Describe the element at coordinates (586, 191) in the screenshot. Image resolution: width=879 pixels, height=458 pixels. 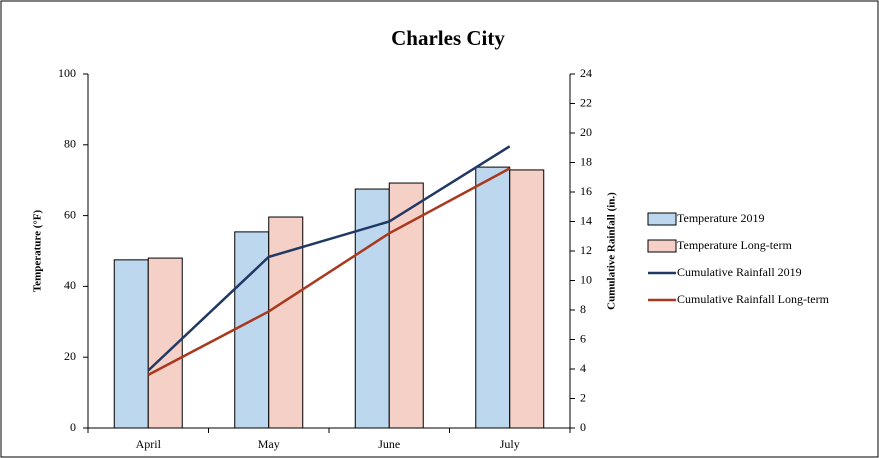
I see `y2-tick-label: 16` at that location.